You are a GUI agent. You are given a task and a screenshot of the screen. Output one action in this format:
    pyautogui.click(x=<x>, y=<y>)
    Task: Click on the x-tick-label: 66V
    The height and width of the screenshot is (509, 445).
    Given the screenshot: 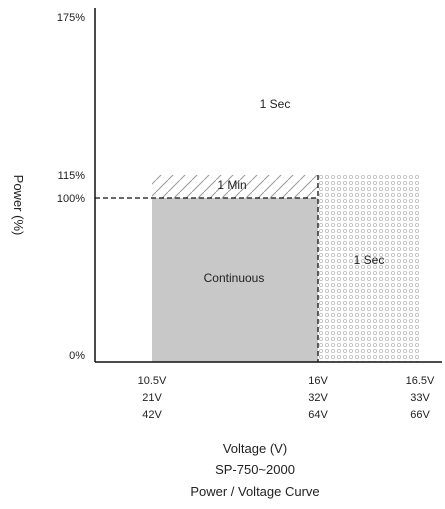 What is the action you would take?
    pyautogui.click(x=420, y=415)
    